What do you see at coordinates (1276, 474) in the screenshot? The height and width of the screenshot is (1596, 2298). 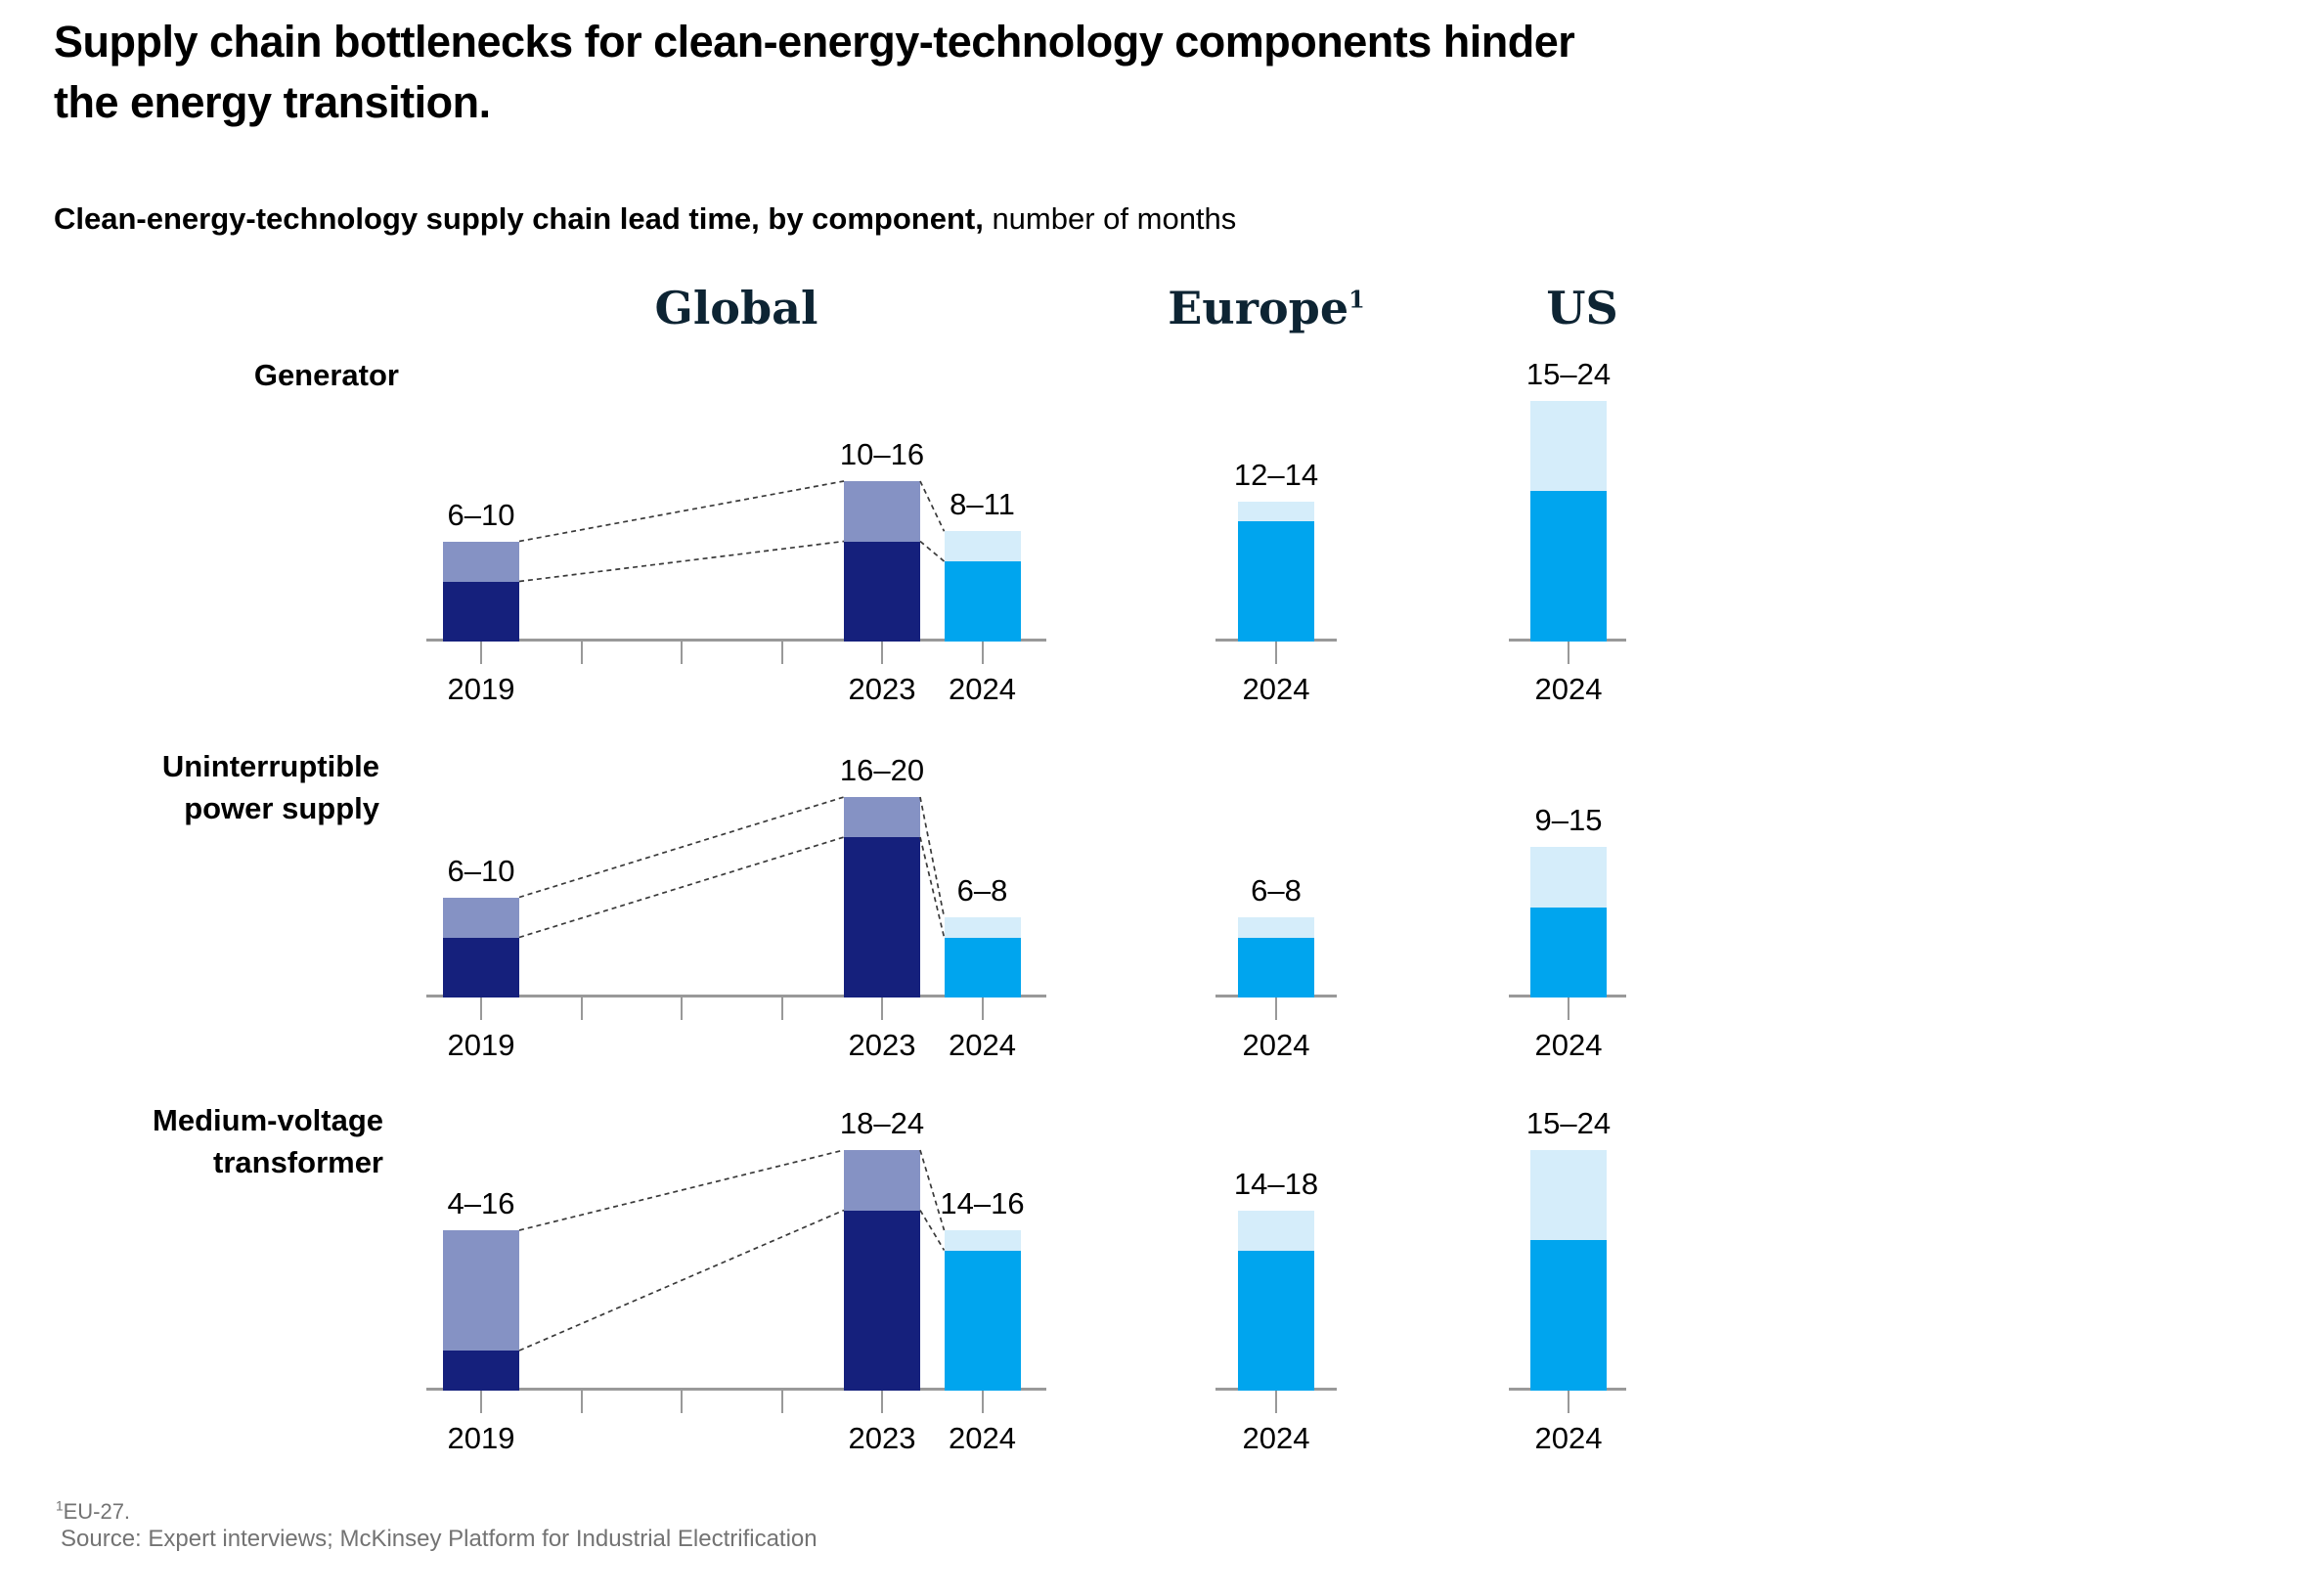 I see `bar-value-label: 12–14` at bounding box center [1276, 474].